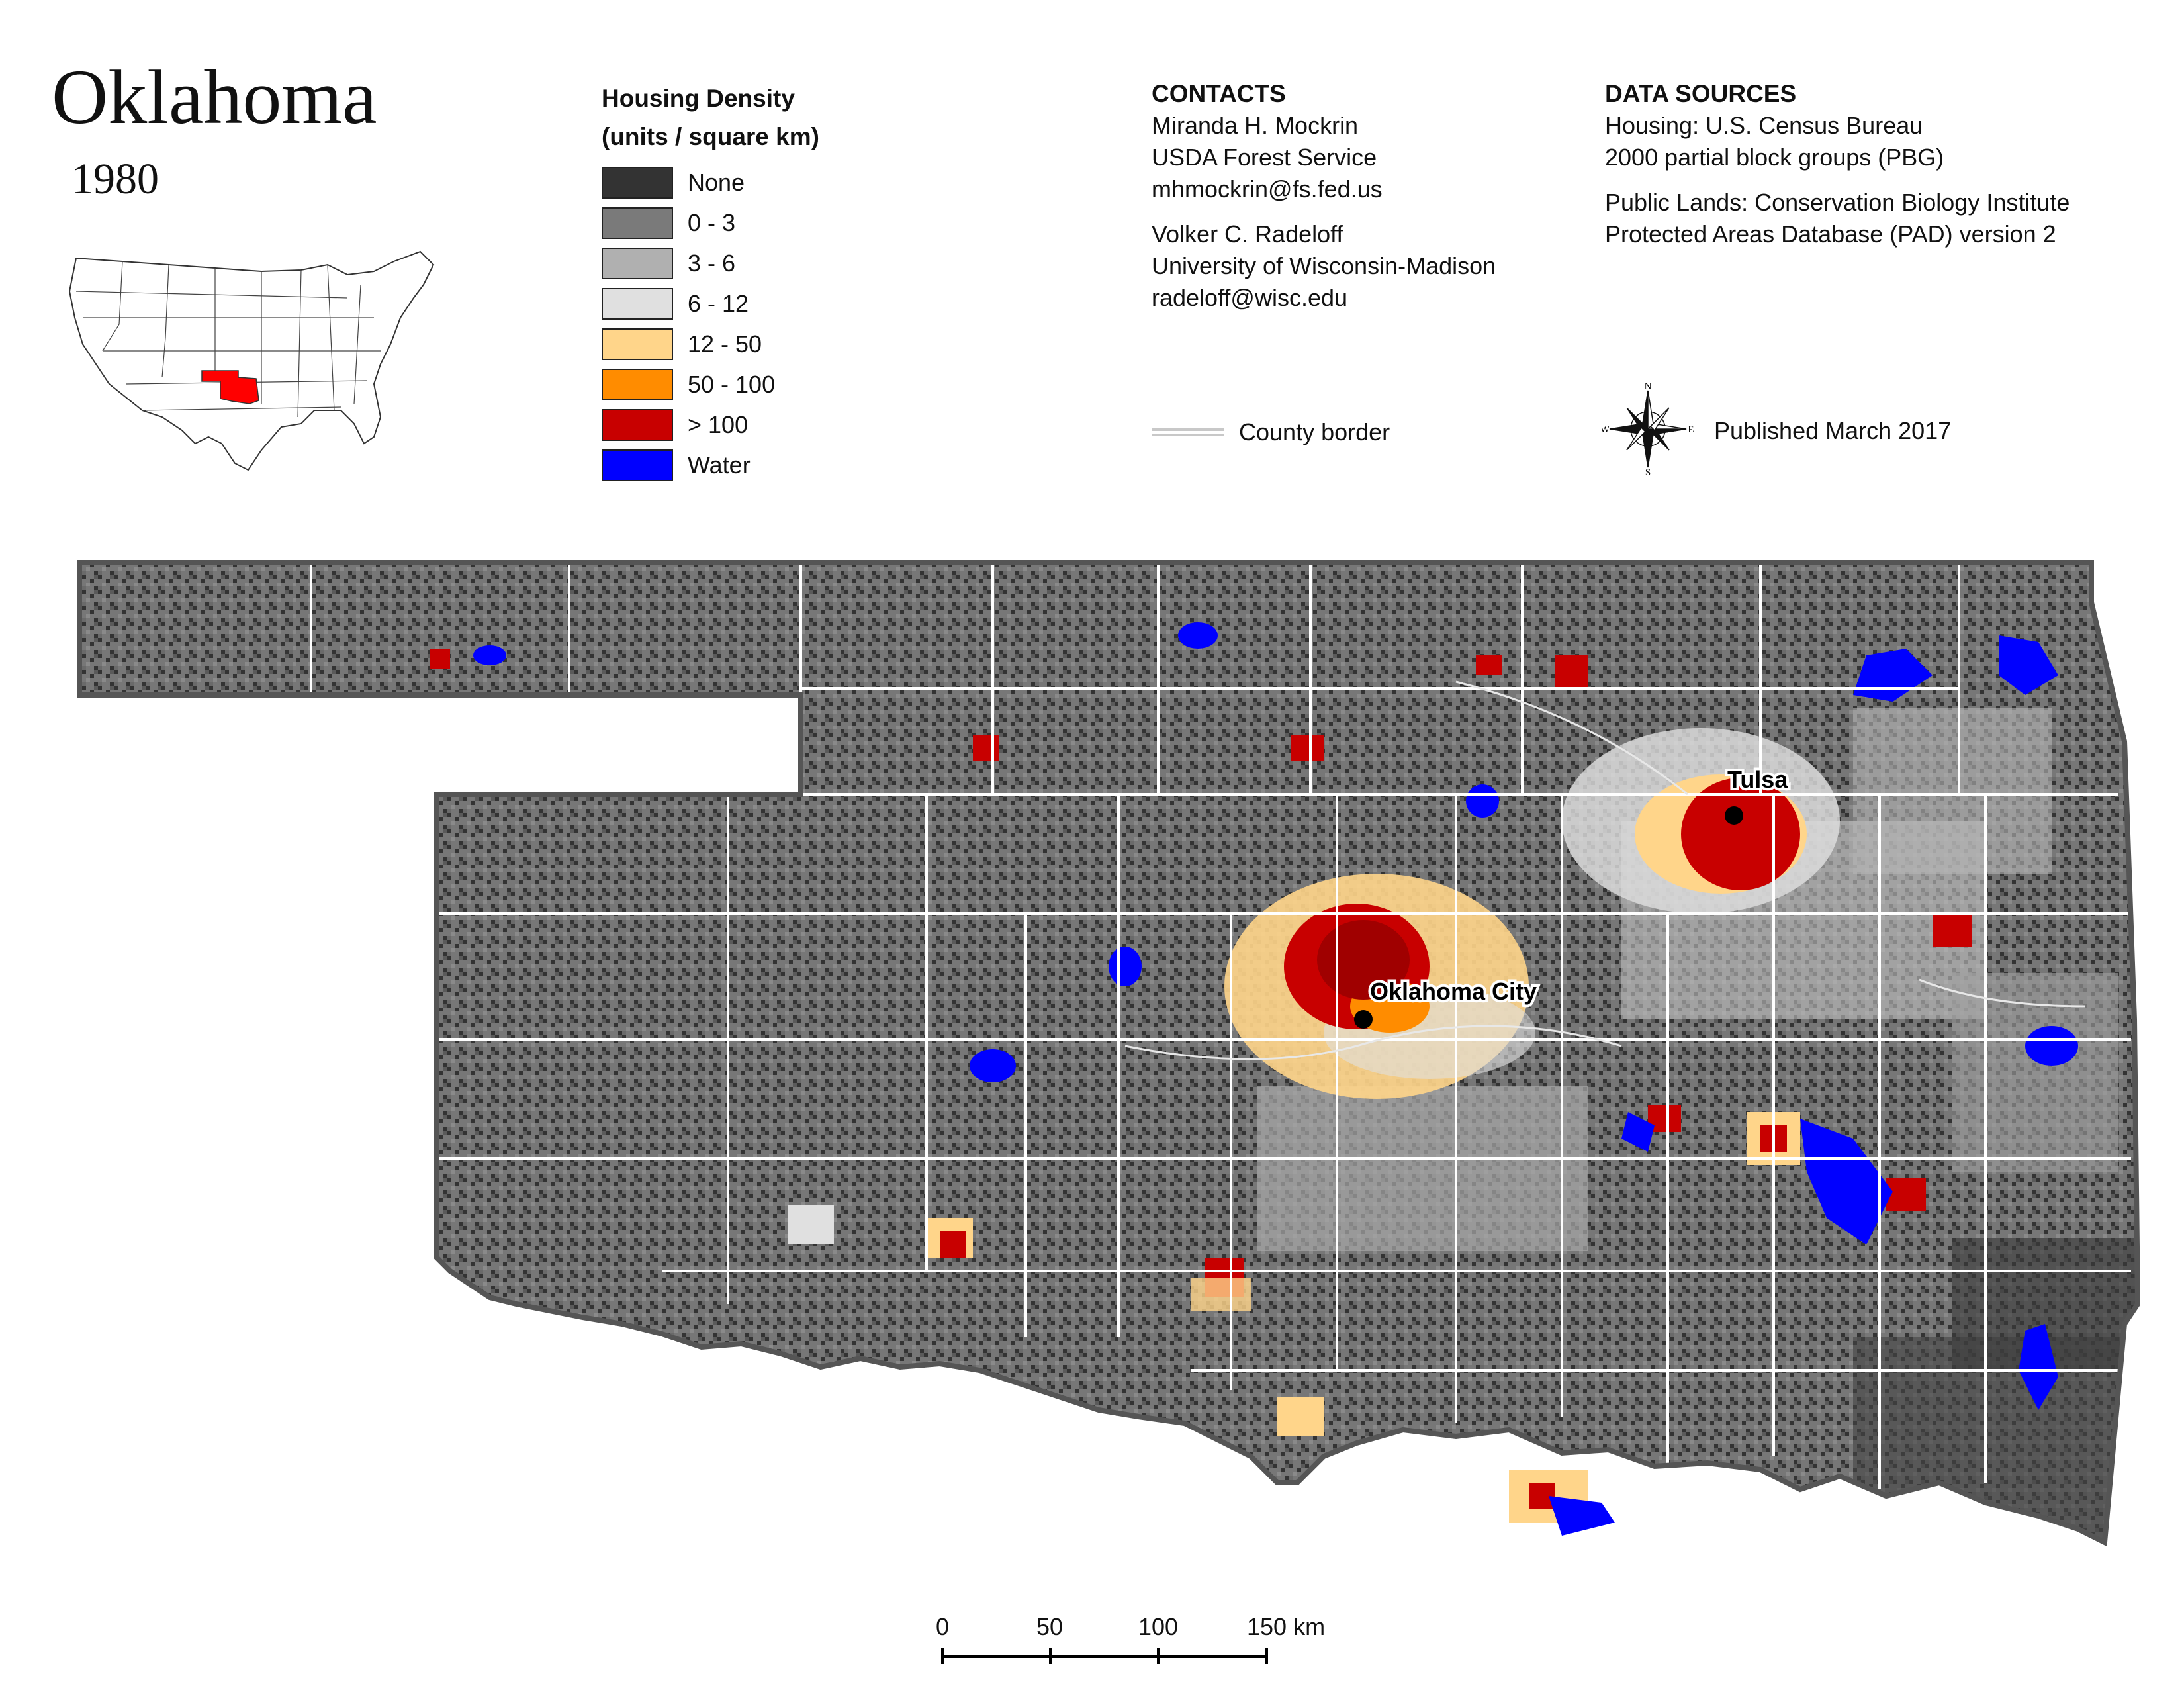 The width and height of the screenshot is (2184, 1688). What do you see at coordinates (725, 343) in the screenshot?
I see `legend-label: 12 - 50` at bounding box center [725, 343].